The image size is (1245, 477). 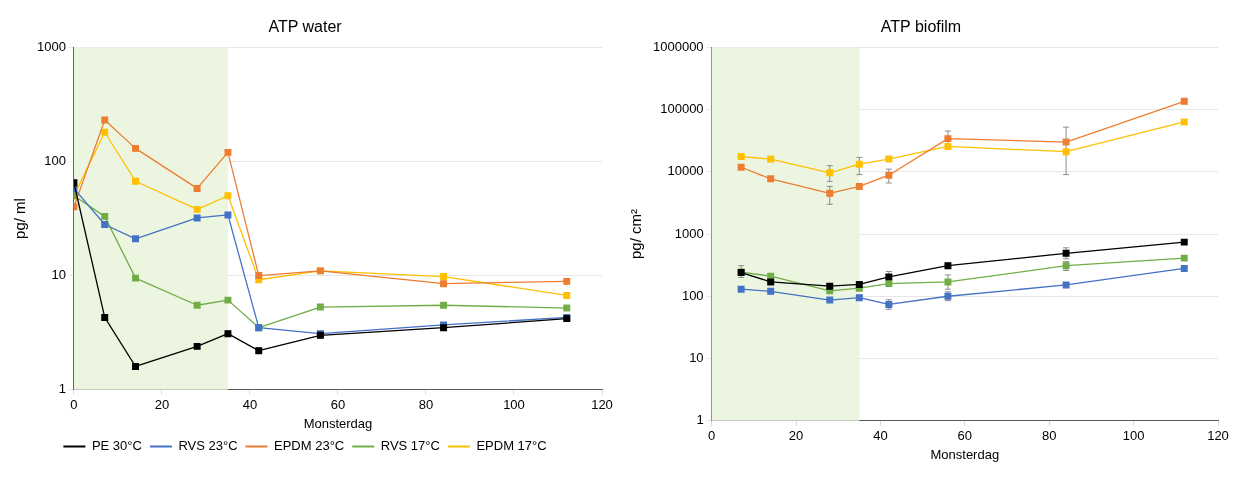 What do you see at coordinates (682, 109) in the screenshot?
I see `y-tick-label: 100000` at bounding box center [682, 109].